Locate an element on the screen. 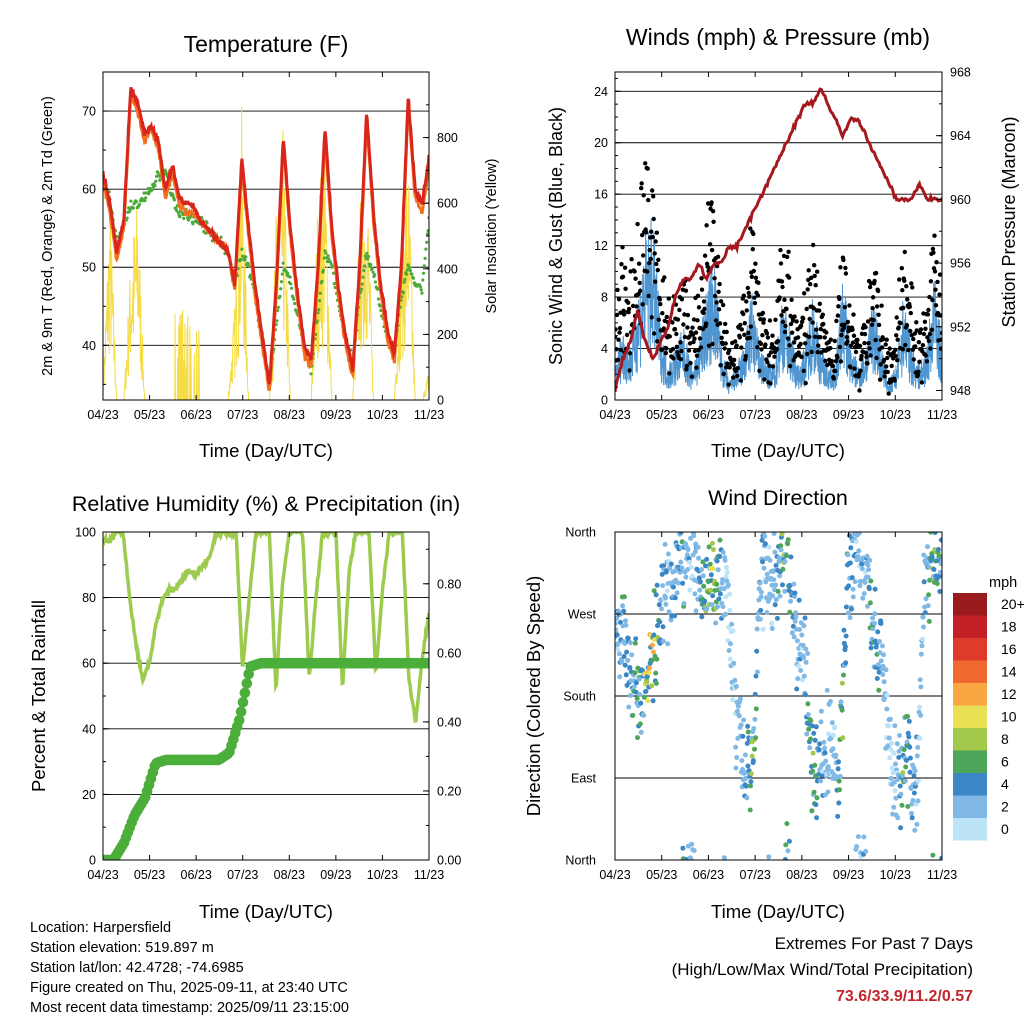 The image size is (1024, 1024). humidity-frame is located at coordinates (266, 696).